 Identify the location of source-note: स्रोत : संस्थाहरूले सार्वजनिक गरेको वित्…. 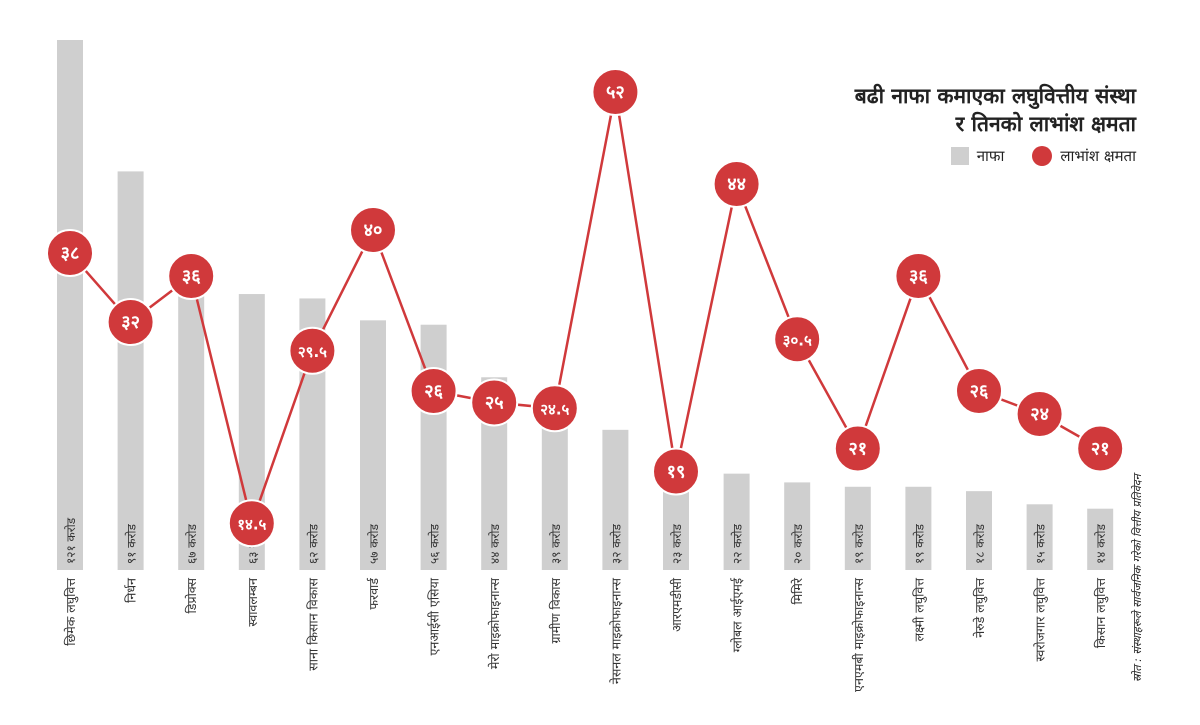
(1137, 578).